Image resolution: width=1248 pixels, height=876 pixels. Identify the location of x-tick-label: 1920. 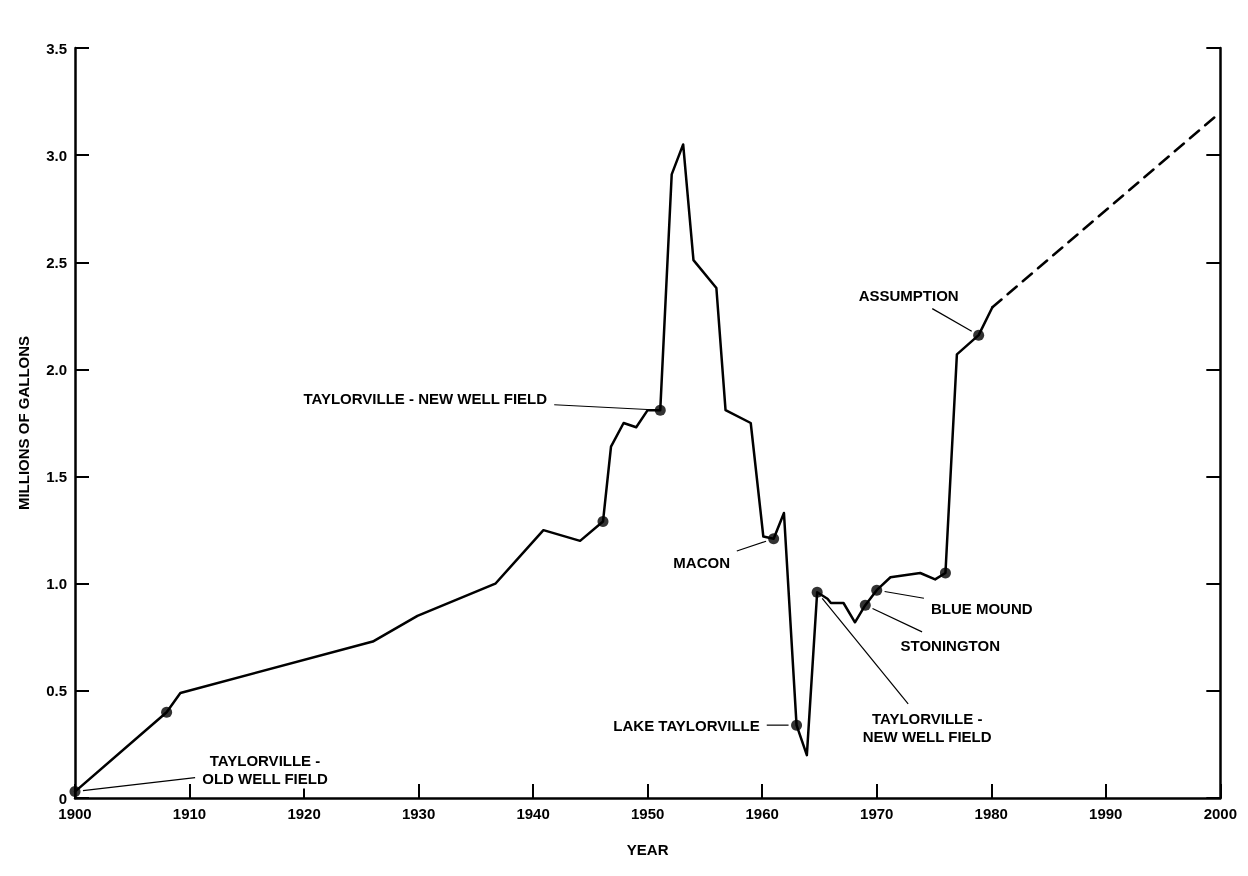
(304, 813).